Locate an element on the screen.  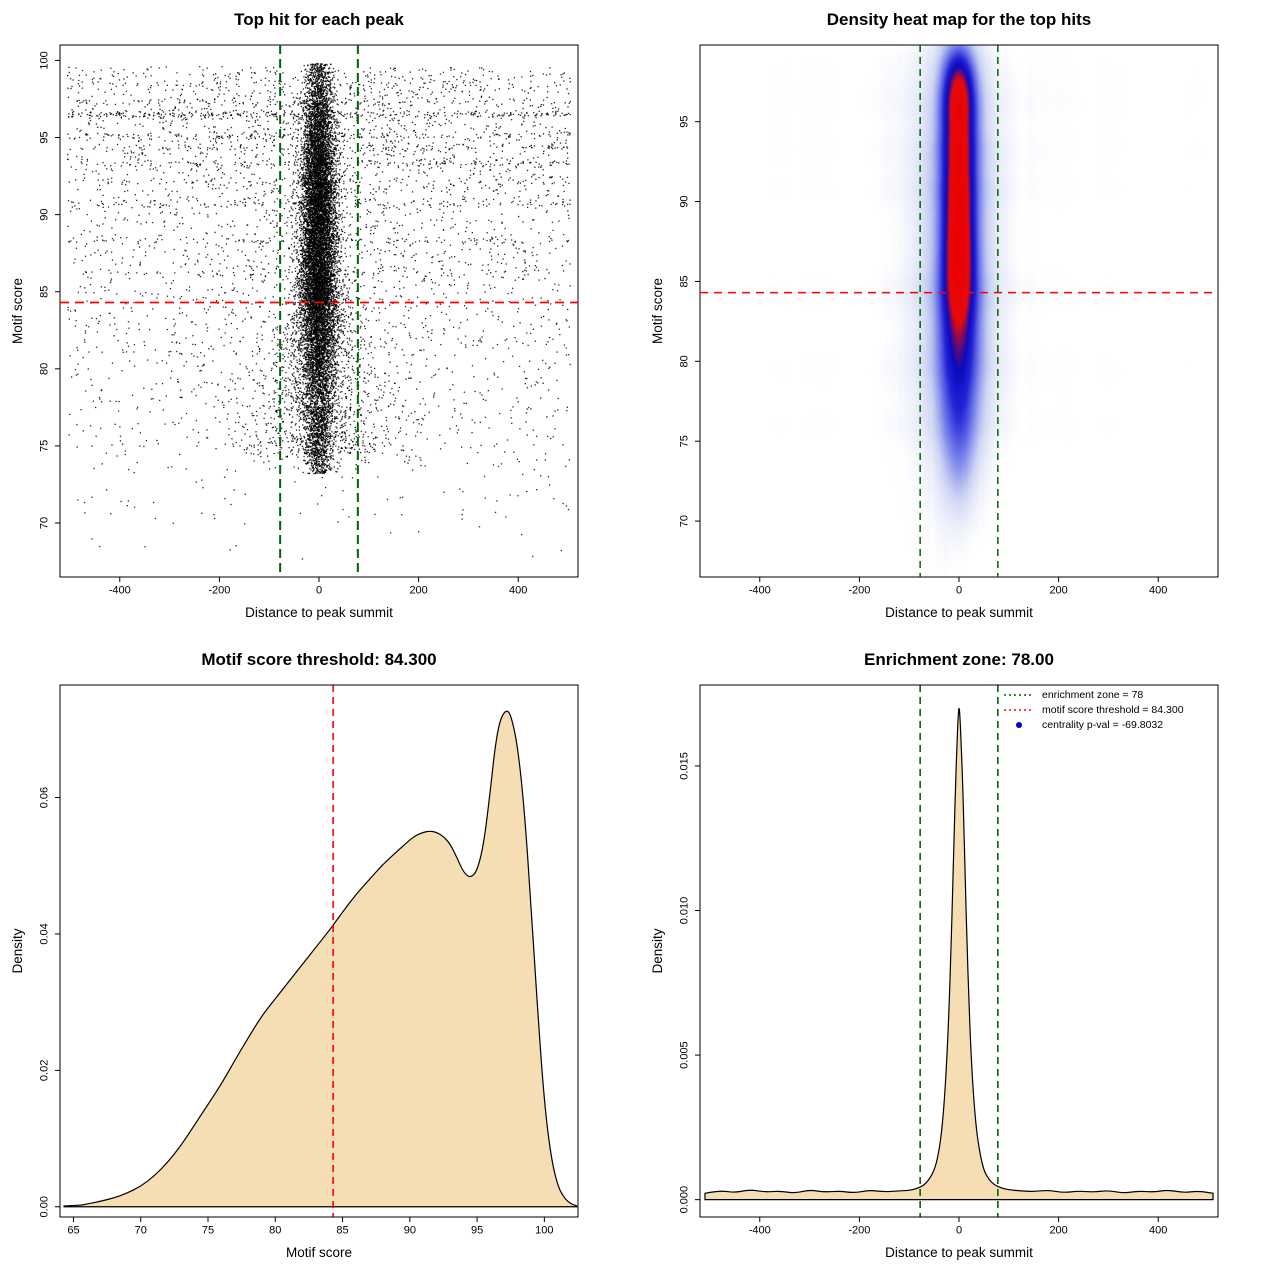
enrichment-zone-title: Enrichment zone: 78.00 is located at coordinates (959, 659).